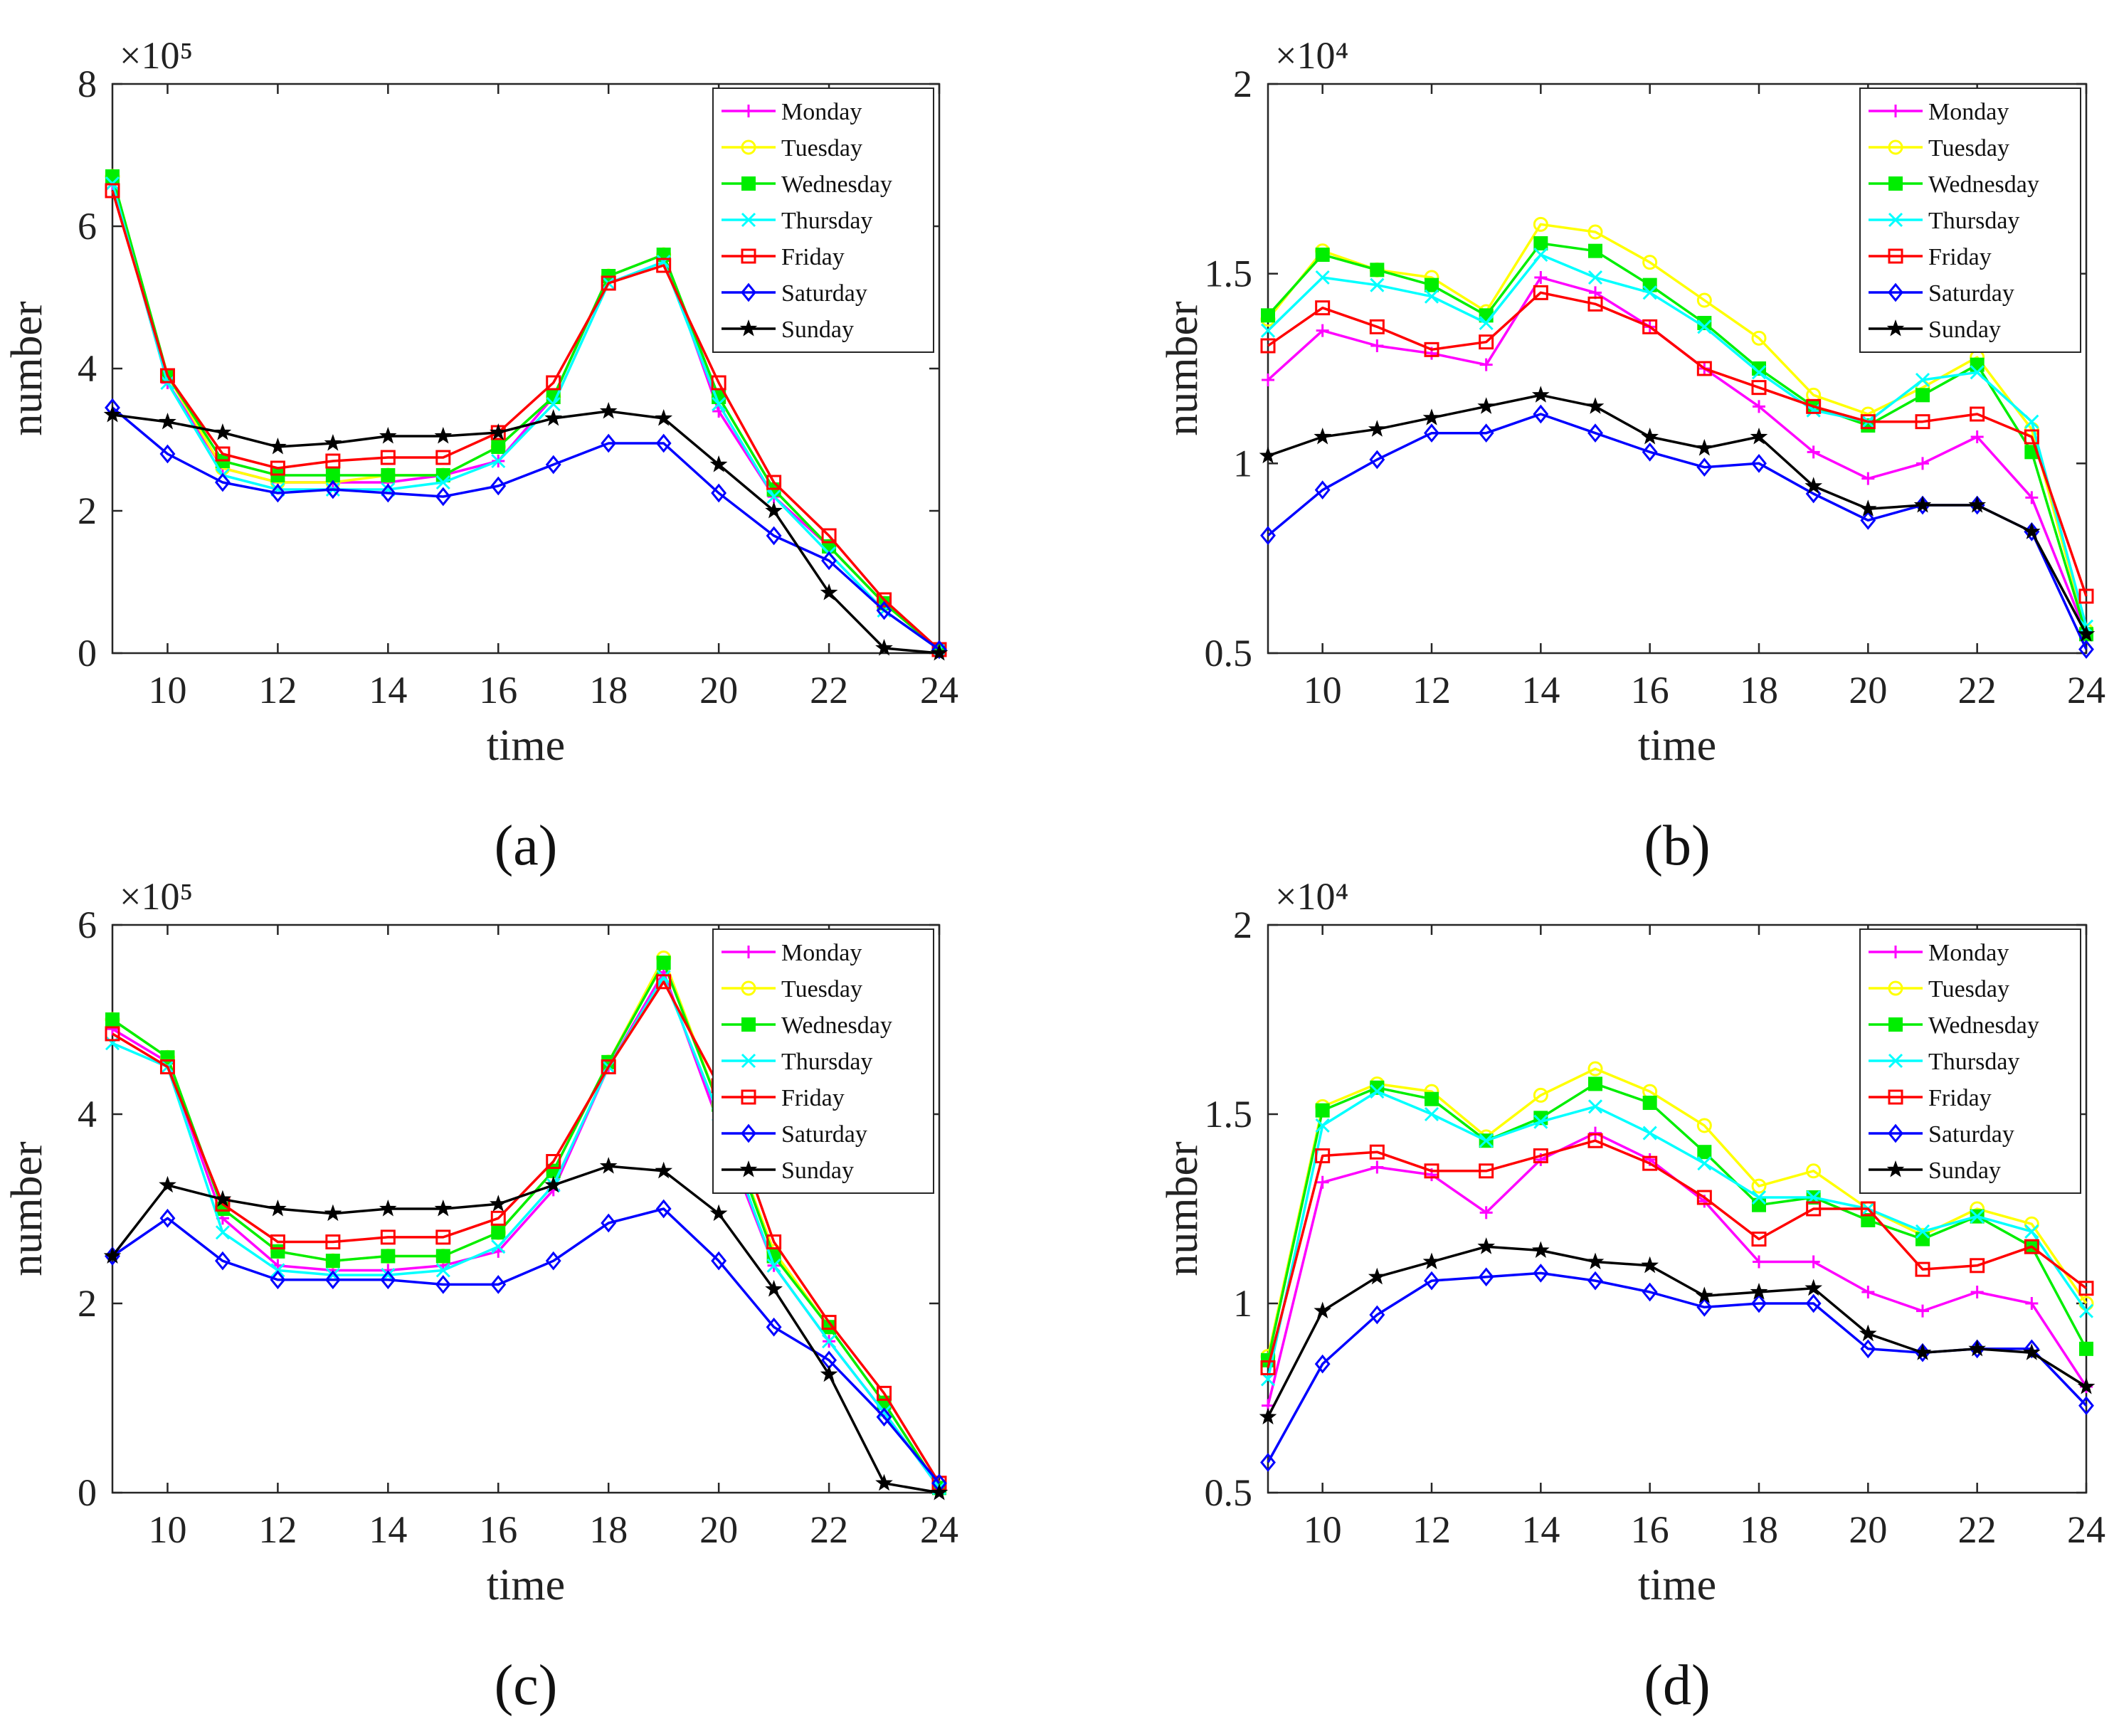  What do you see at coordinates (87, 653) in the screenshot?
I see `y-tick-label: 0` at bounding box center [87, 653].